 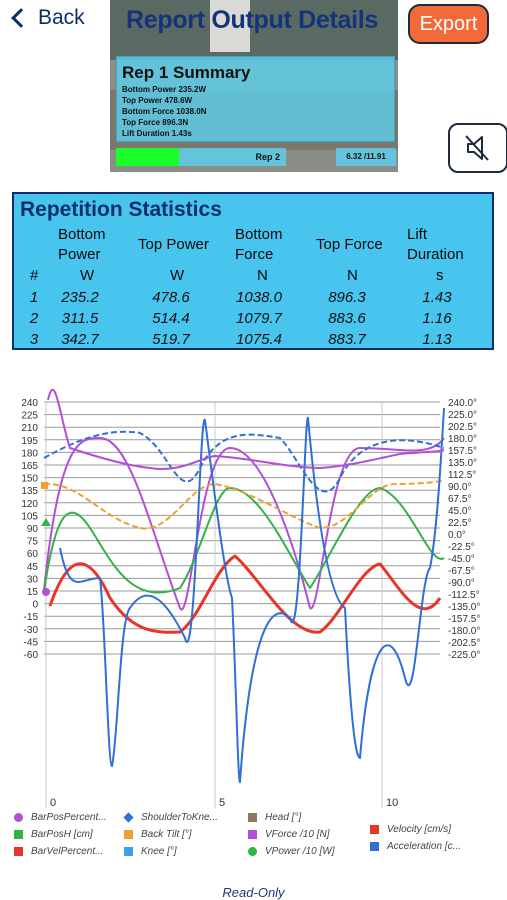 I want to click on table-cell: 1.13, so click(x=437, y=339).